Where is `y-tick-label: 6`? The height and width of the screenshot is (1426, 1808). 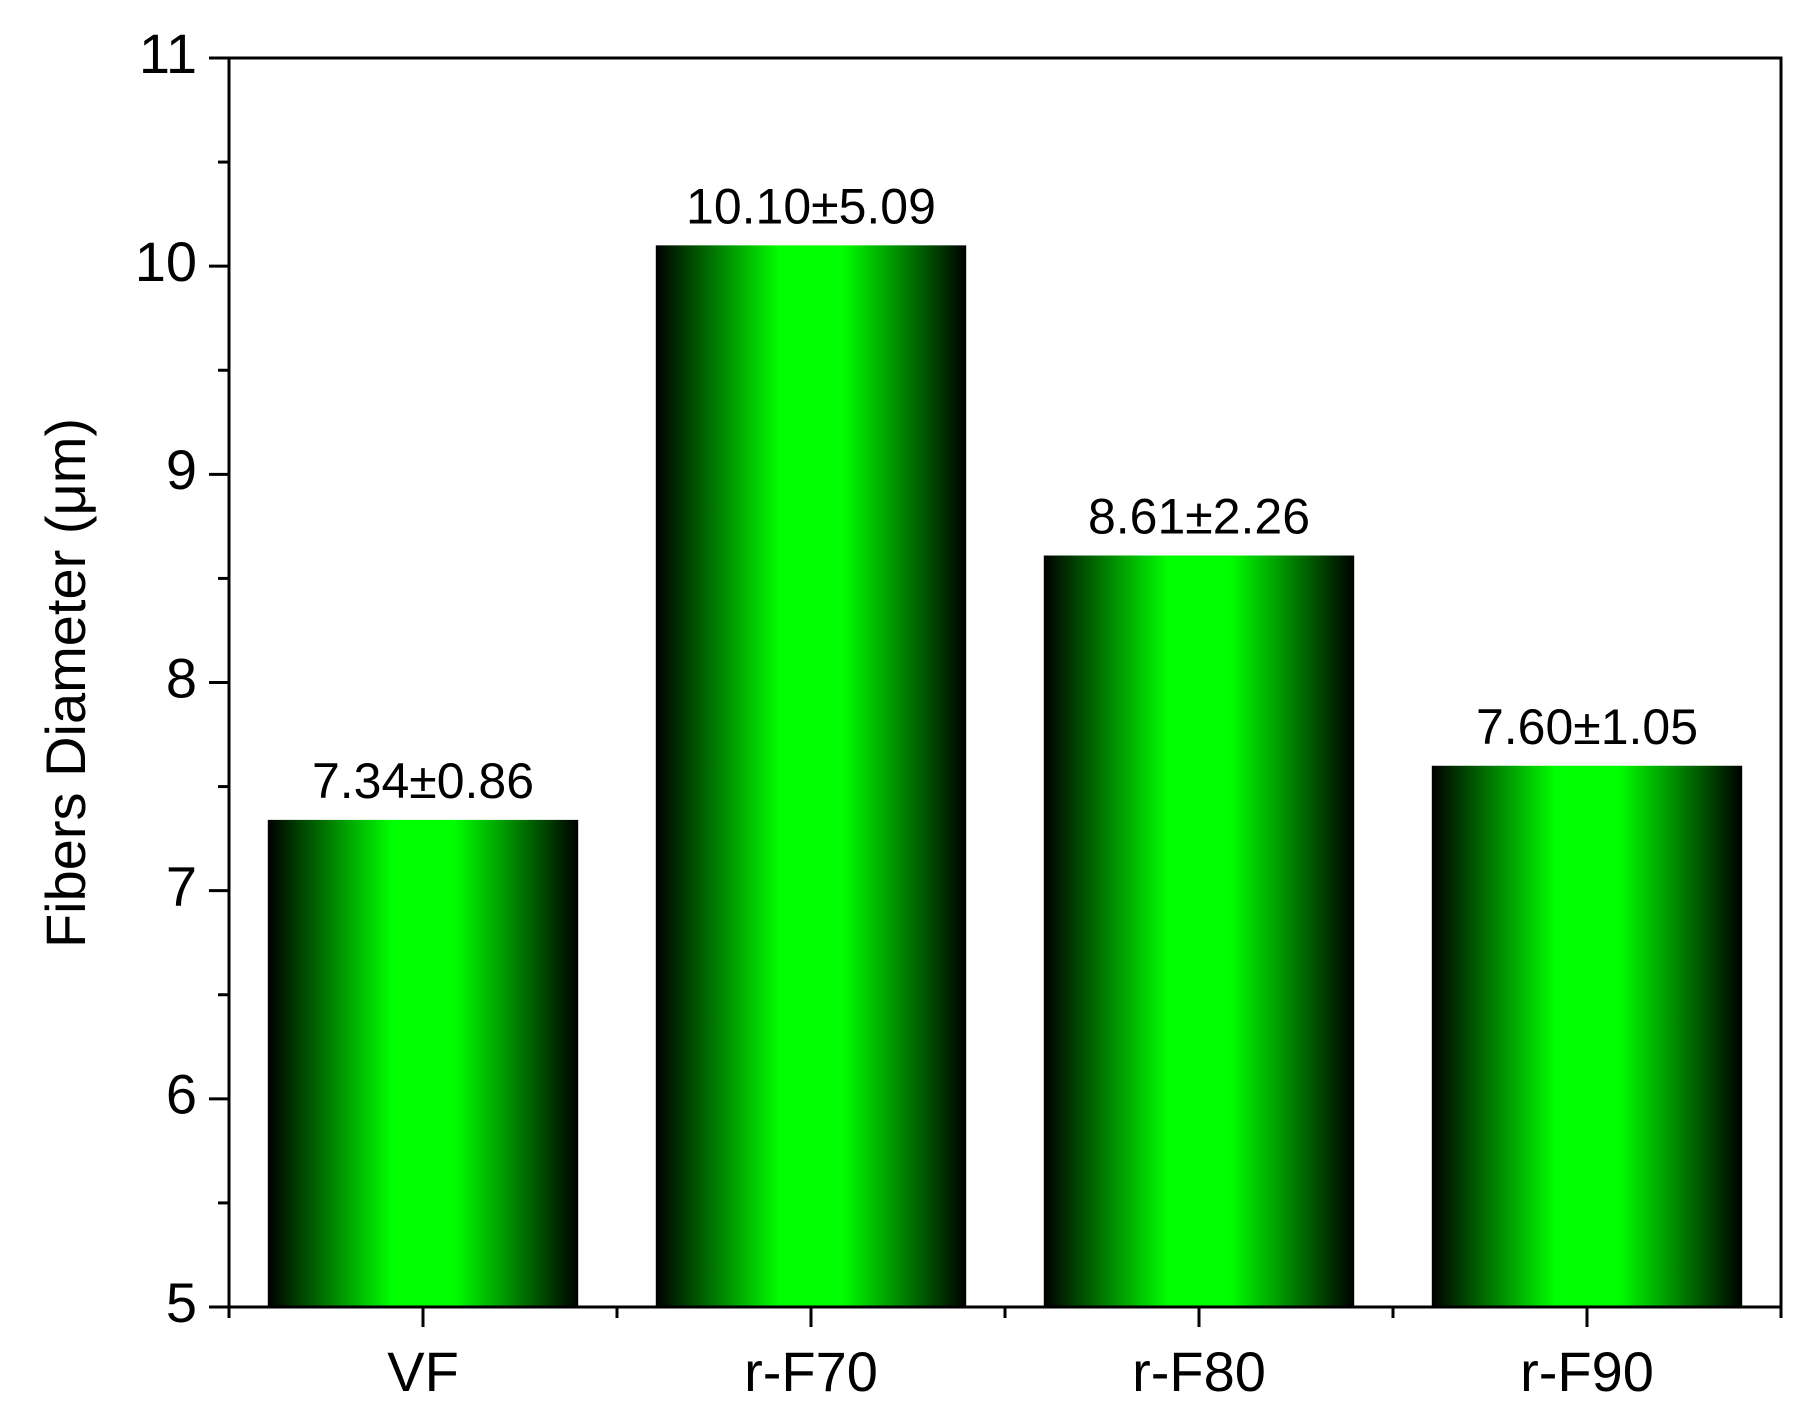 y-tick-label: 6 is located at coordinates (181, 1094).